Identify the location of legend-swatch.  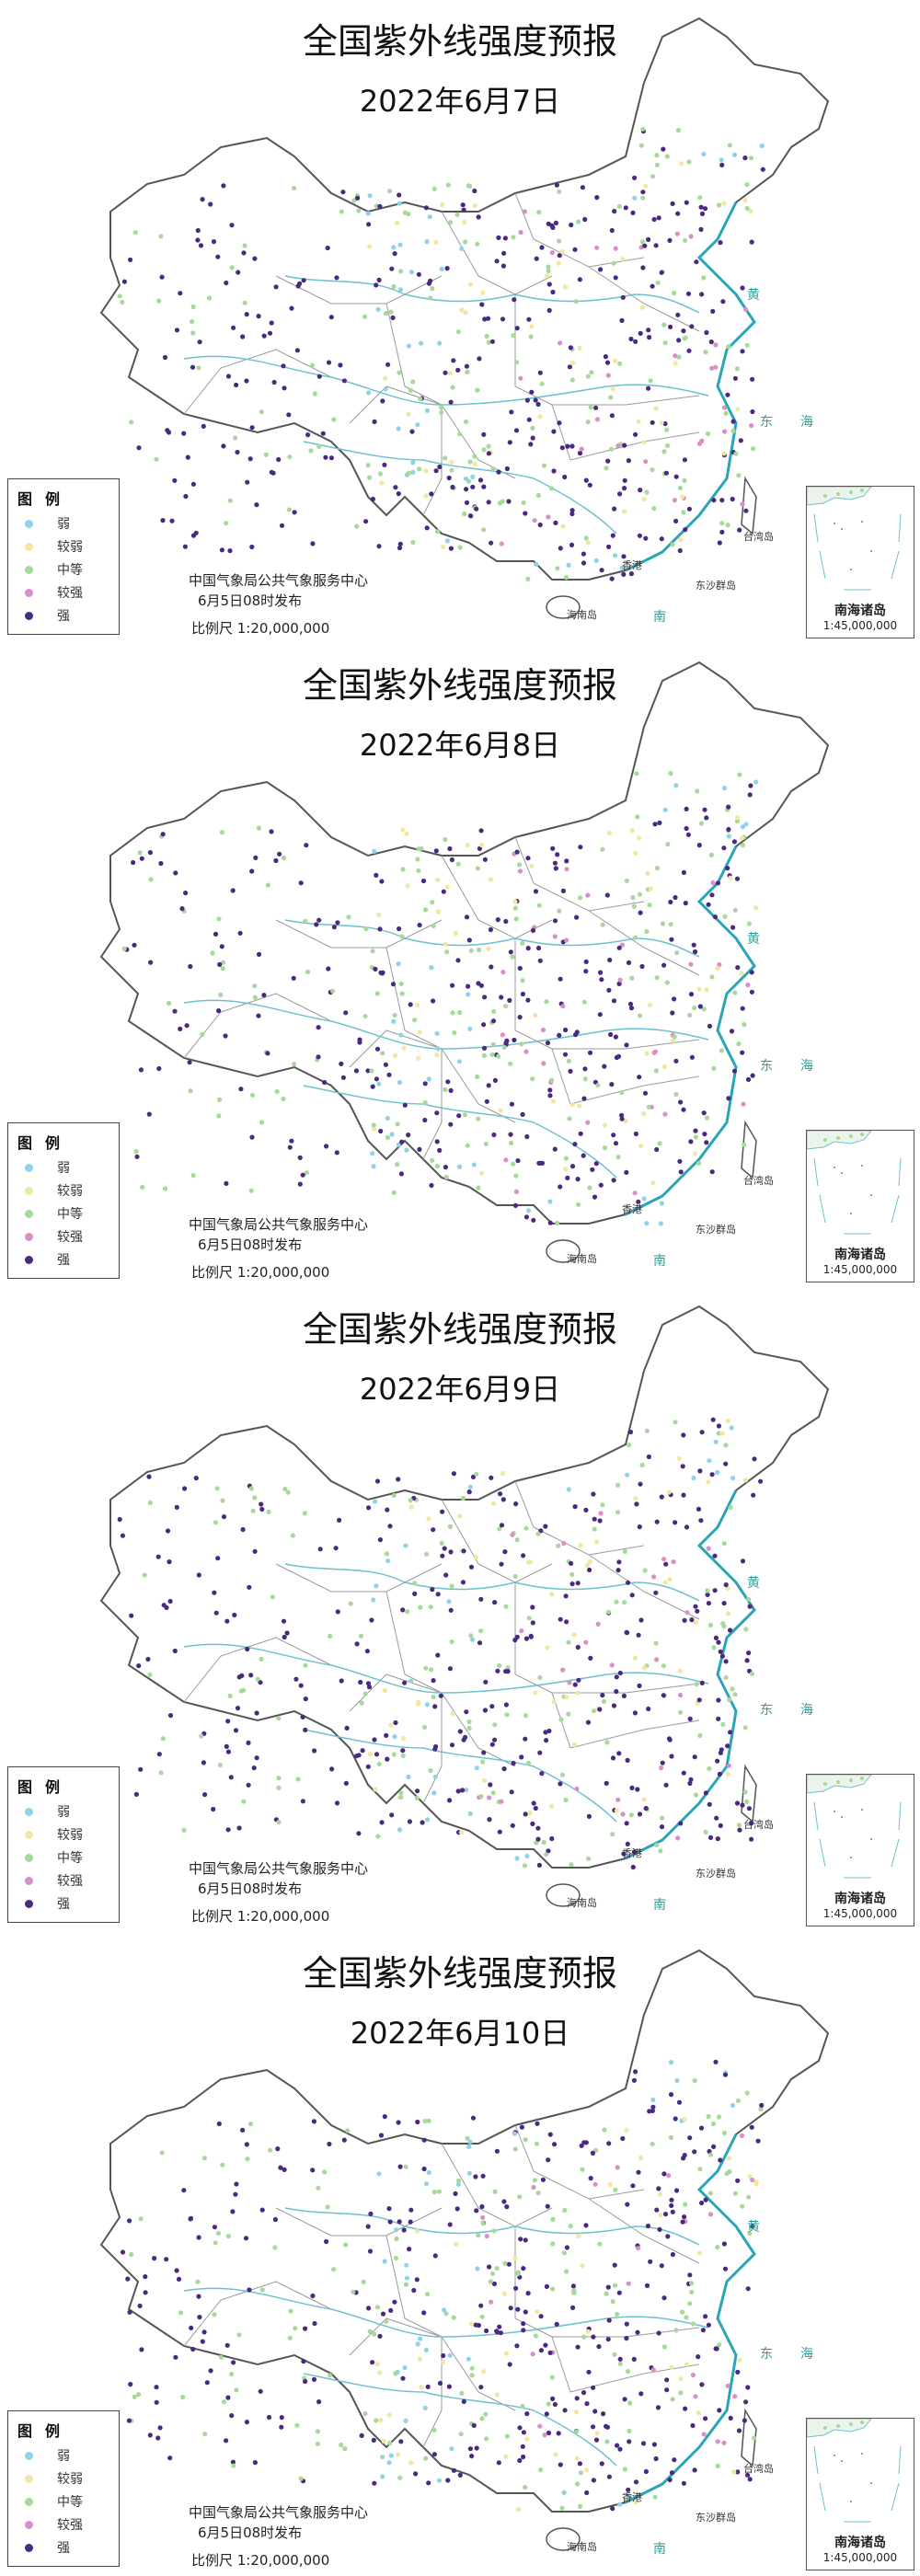
(29, 2524).